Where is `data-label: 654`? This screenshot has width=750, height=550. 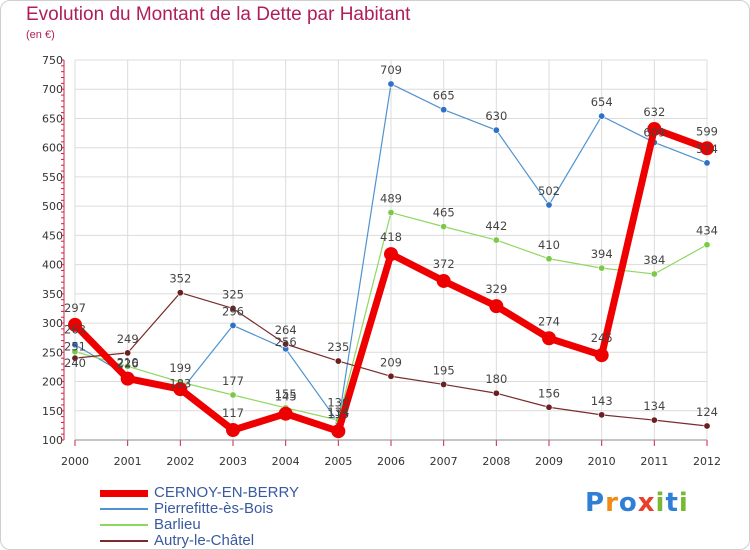 data-label: 654 is located at coordinates (602, 102).